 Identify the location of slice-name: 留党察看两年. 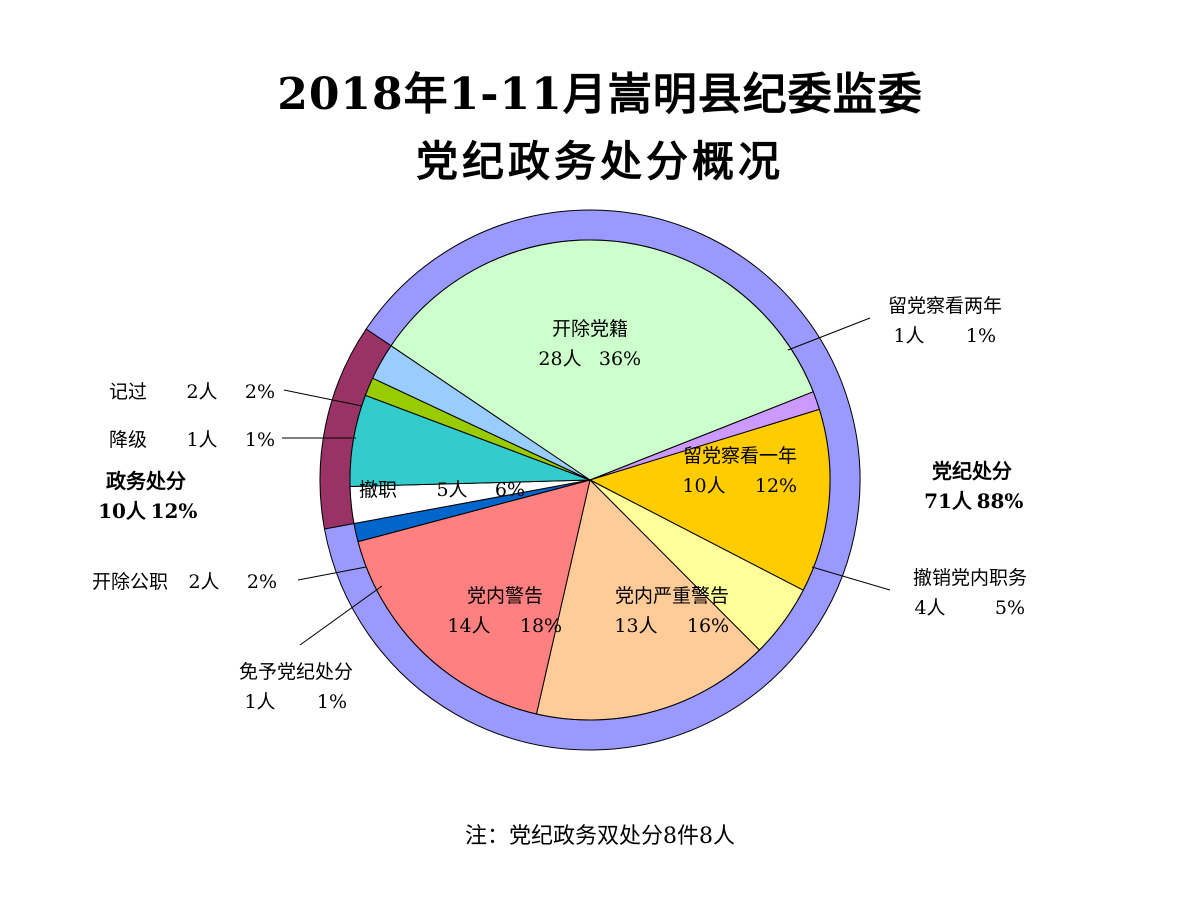
(945, 306).